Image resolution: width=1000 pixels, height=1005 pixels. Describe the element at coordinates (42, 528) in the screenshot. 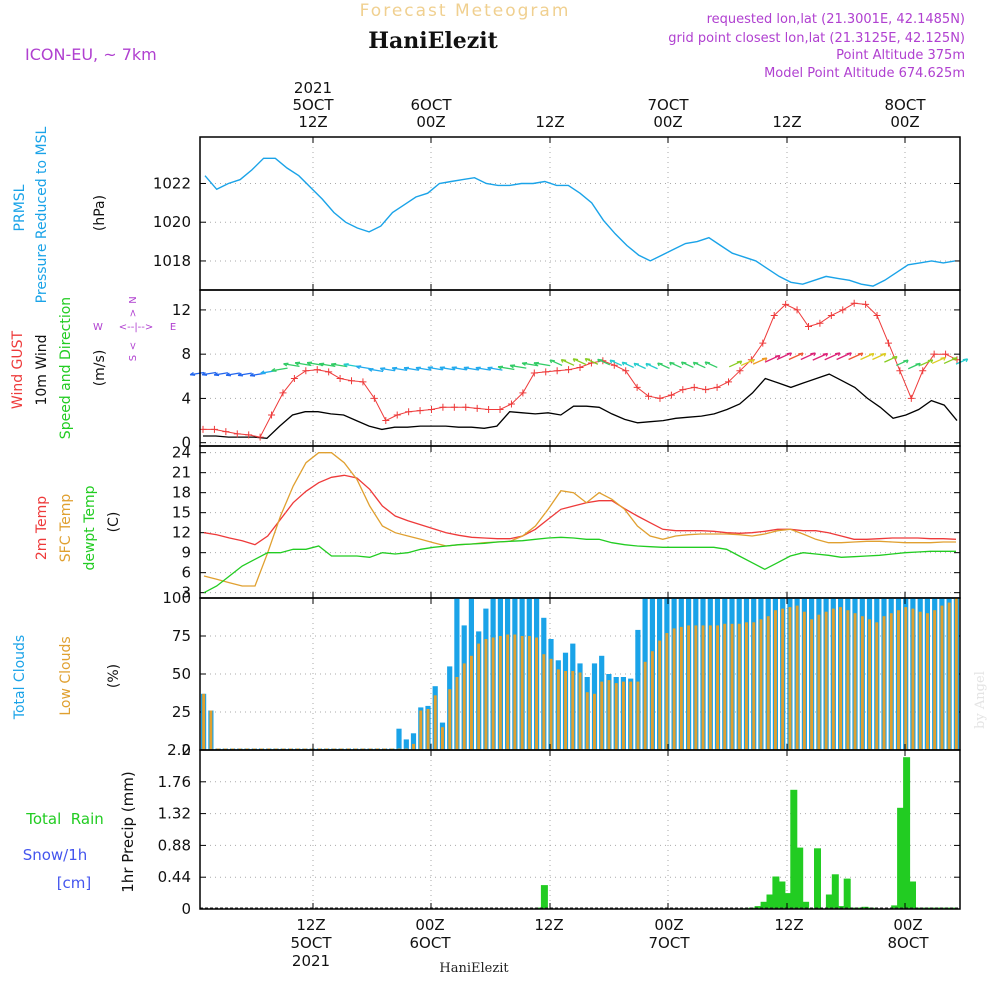

I see `temp-label-2m: 2m Temp` at that location.